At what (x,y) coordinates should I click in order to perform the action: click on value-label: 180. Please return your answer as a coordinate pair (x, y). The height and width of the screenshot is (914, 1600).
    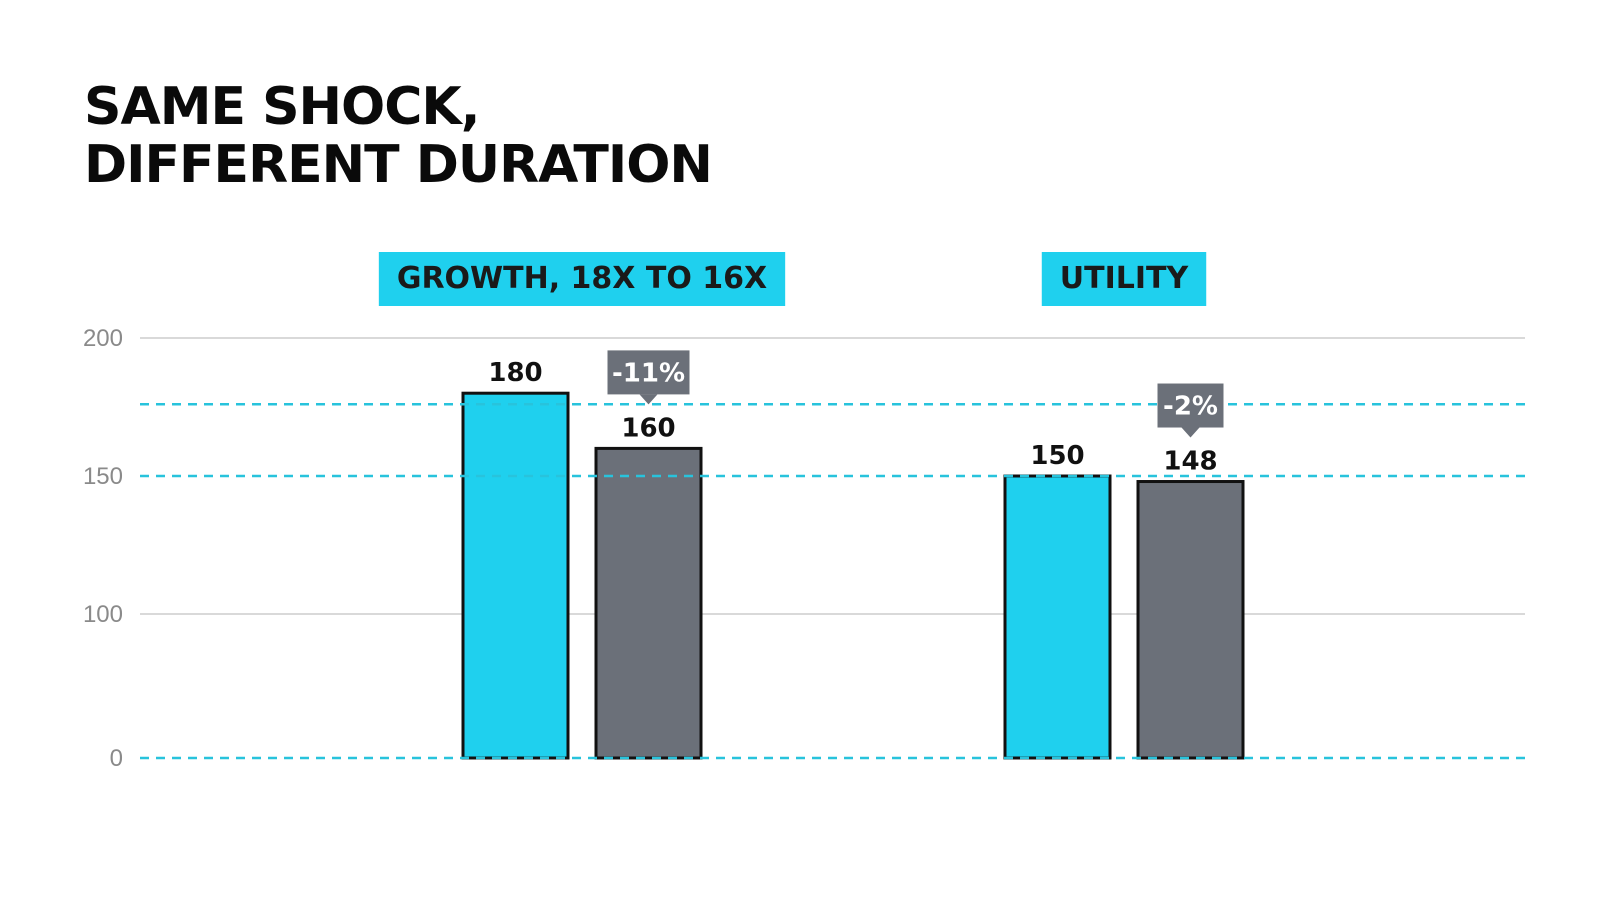
    Looking at the image, I should click on (515, 373).